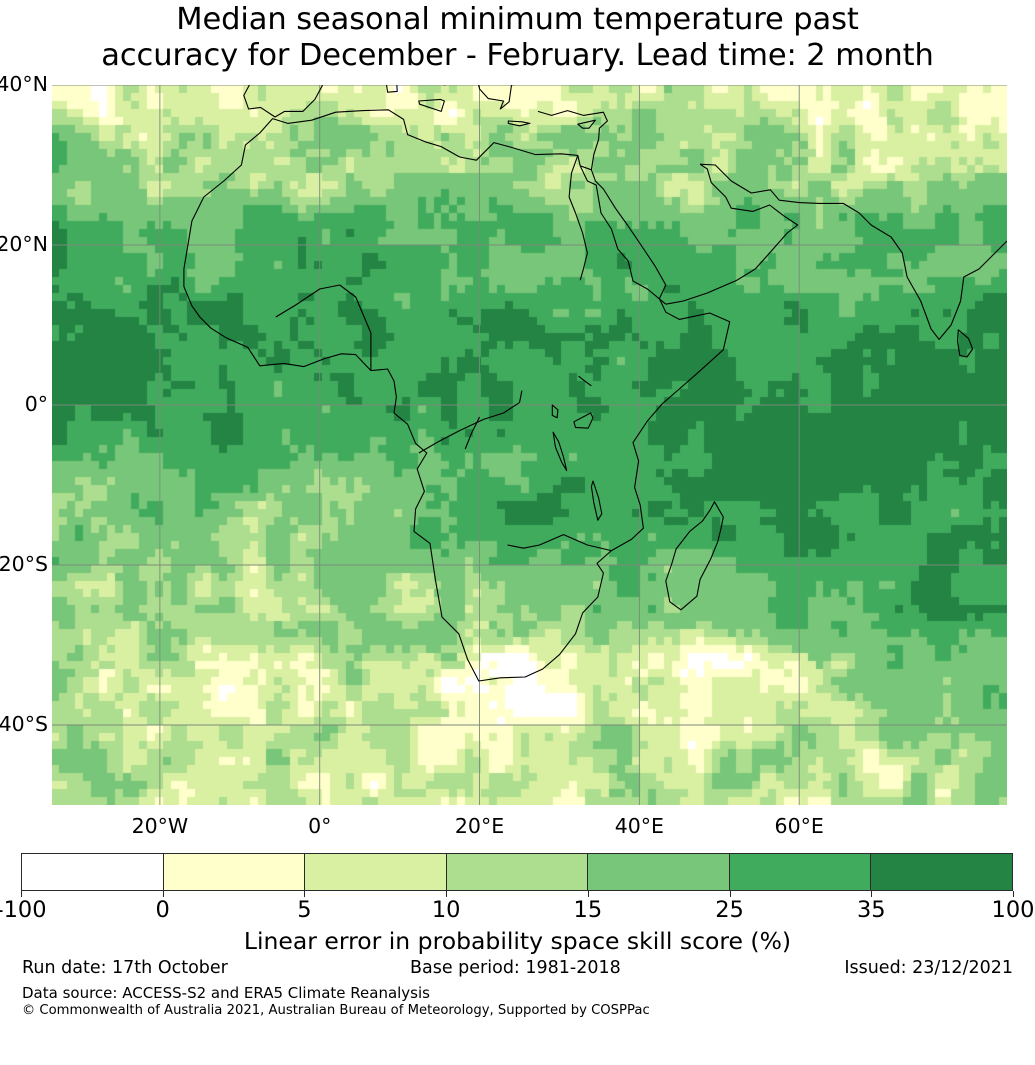  What do you see at coordinates (517, 19) in the screenshot?
I see `title-line-1: Median seasonal minimum temperature past` at bounding box center [517, 19].